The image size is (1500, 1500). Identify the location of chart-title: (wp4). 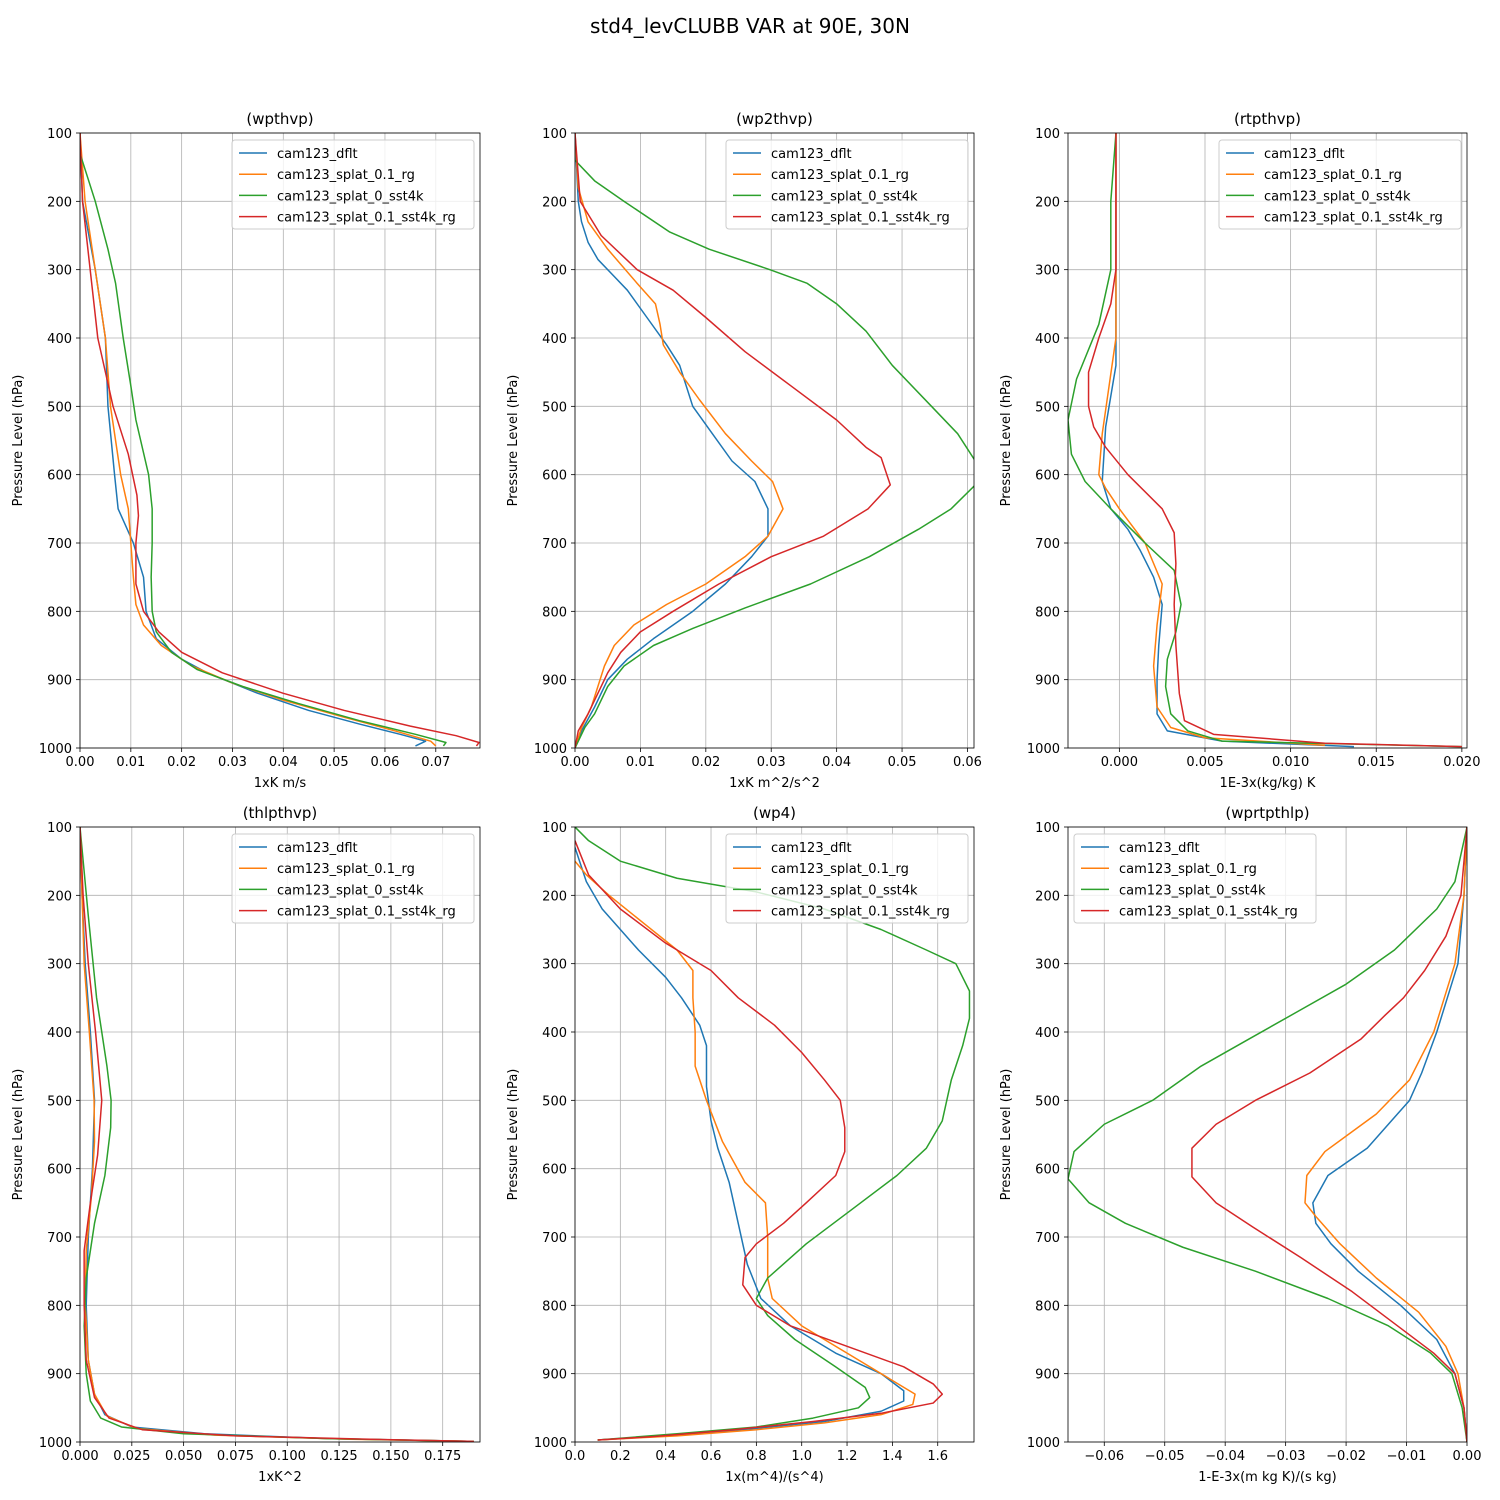
(774, 813).